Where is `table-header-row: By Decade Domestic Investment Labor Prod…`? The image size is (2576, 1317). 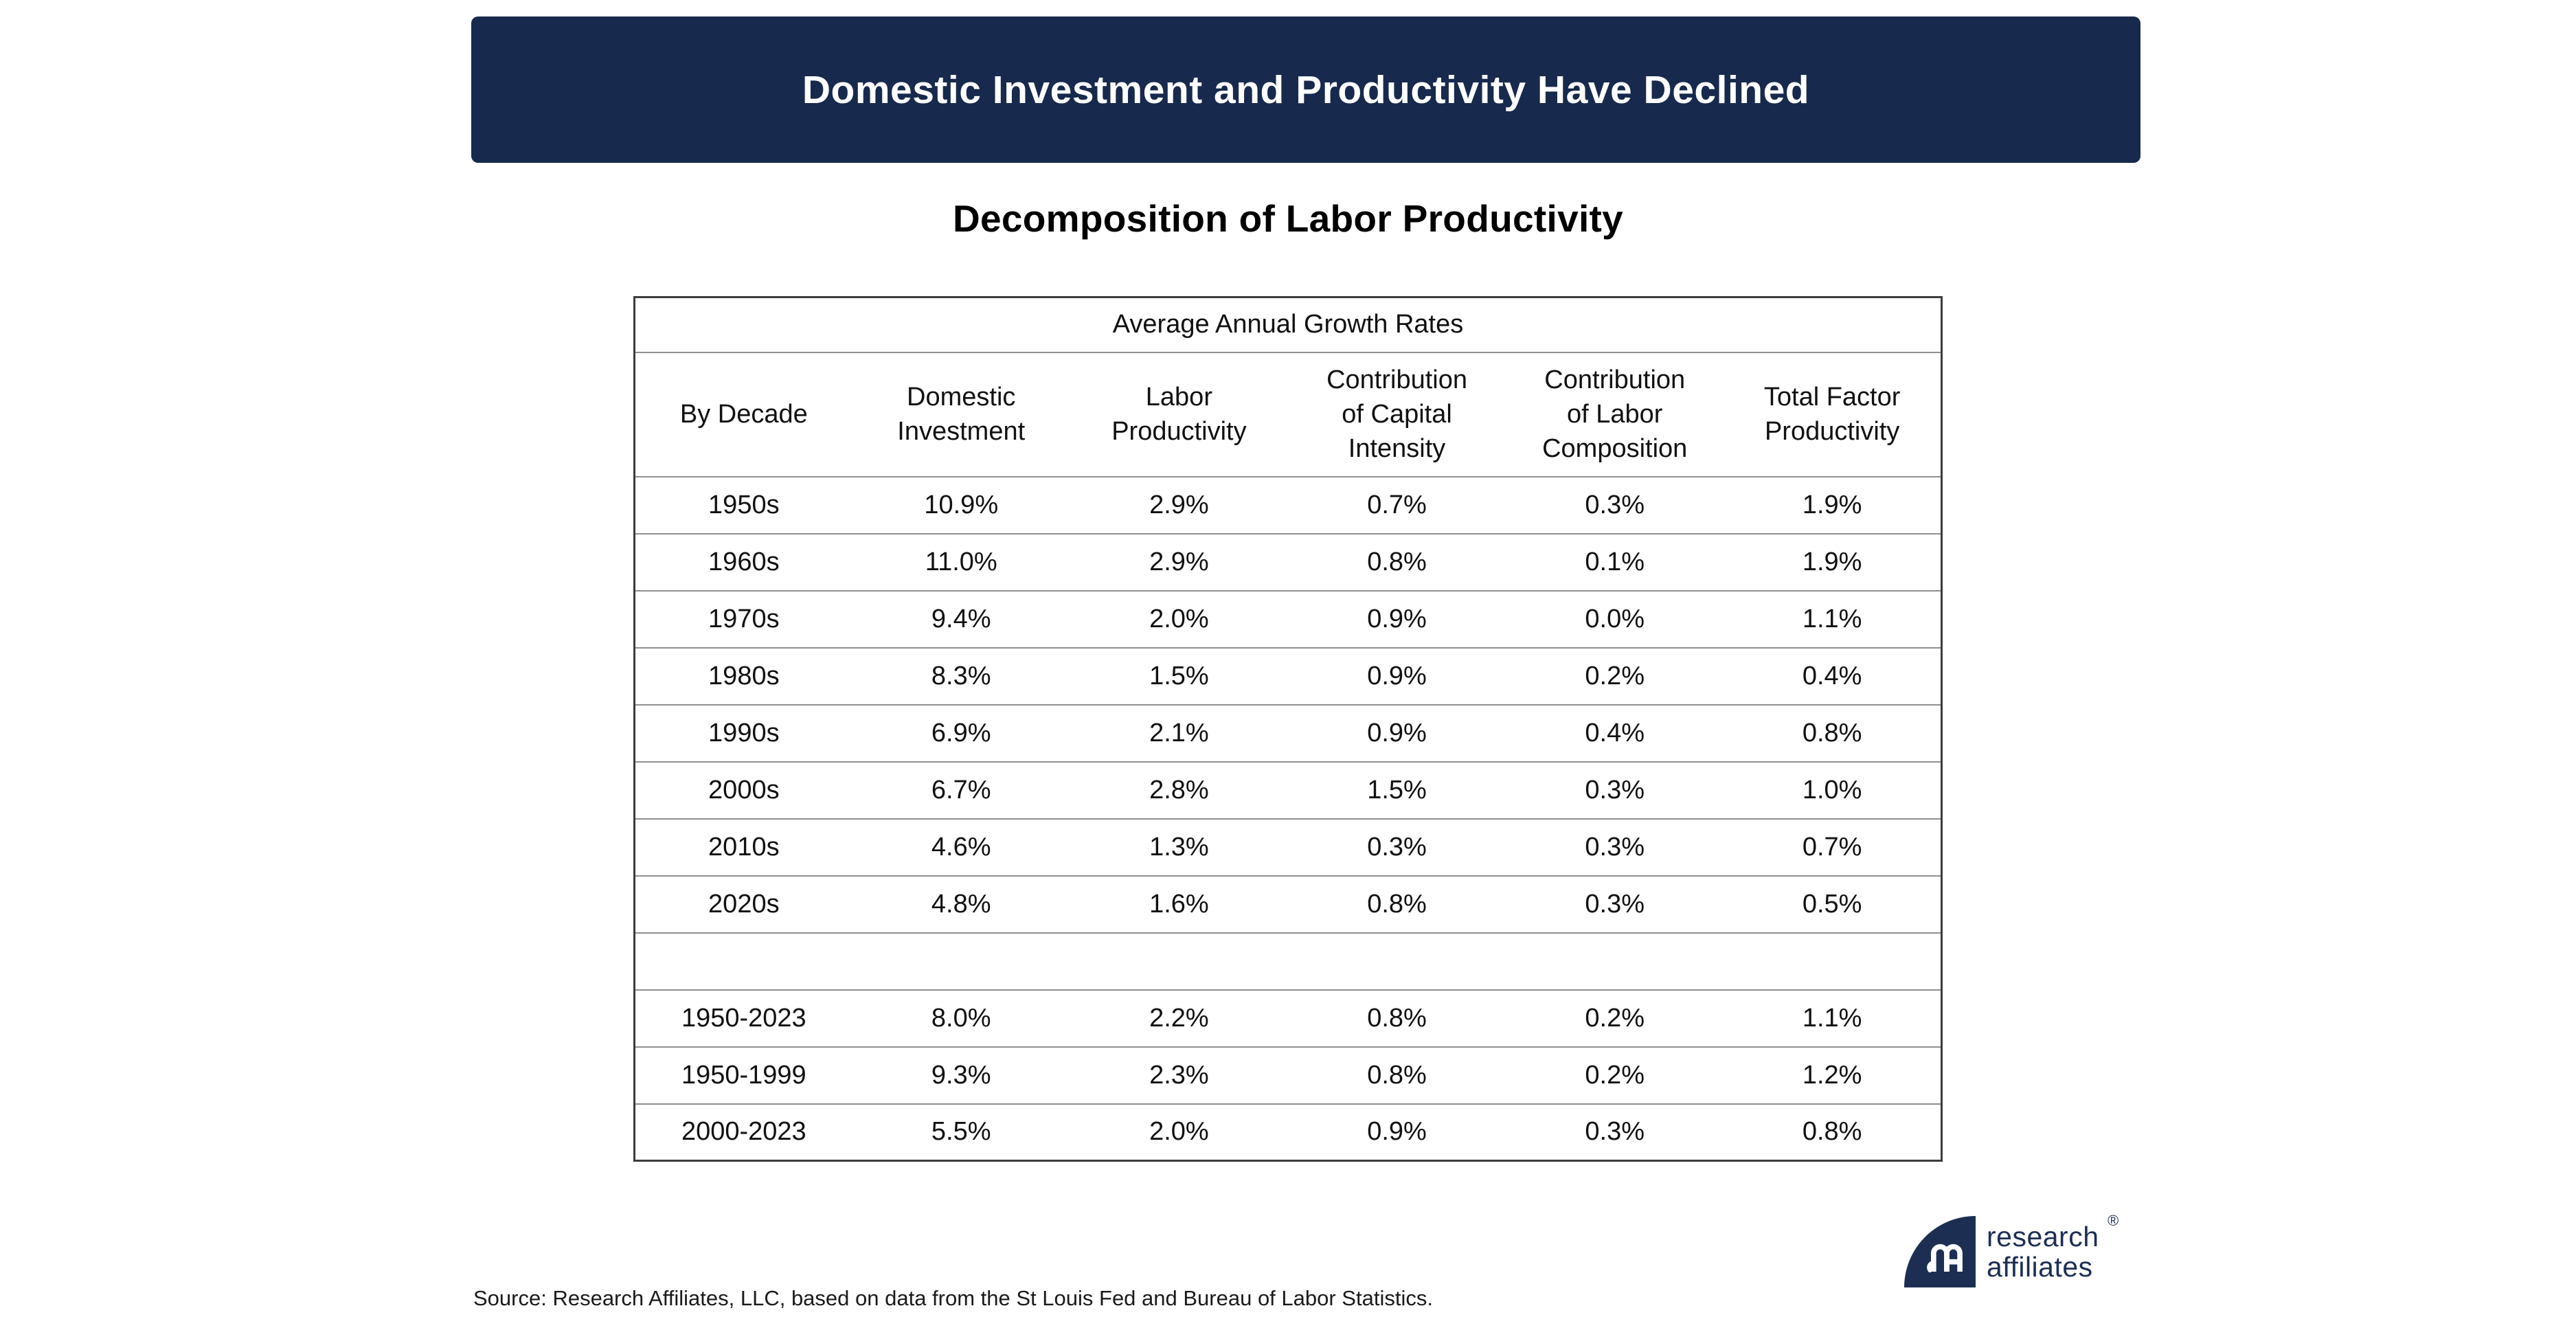 table-header-row: By Decade Domestic Investment Labor Prod… is located at coordinates (1288, 414).